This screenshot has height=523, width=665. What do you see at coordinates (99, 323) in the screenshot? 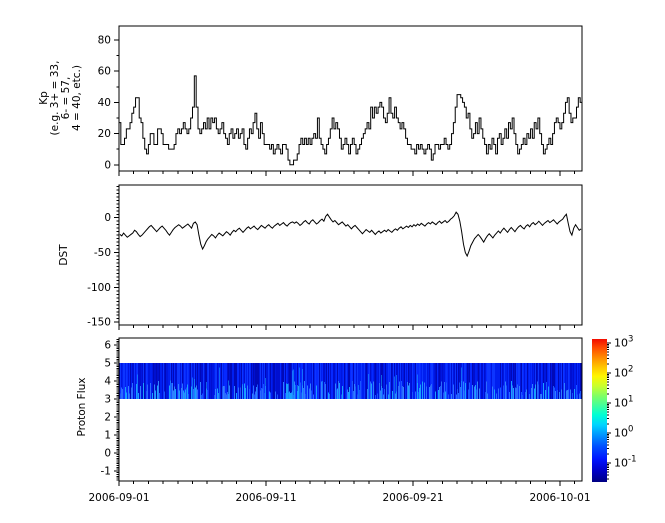
I see `dst-panel-ytick-label: -150` at bounding box center [99, 323].